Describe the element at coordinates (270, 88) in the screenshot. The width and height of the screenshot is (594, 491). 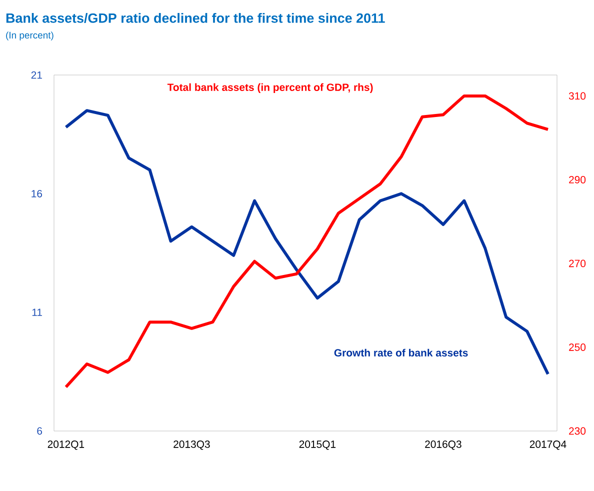
I see `text: Total bank assets (in percent of GDP, rhs)` at that location.